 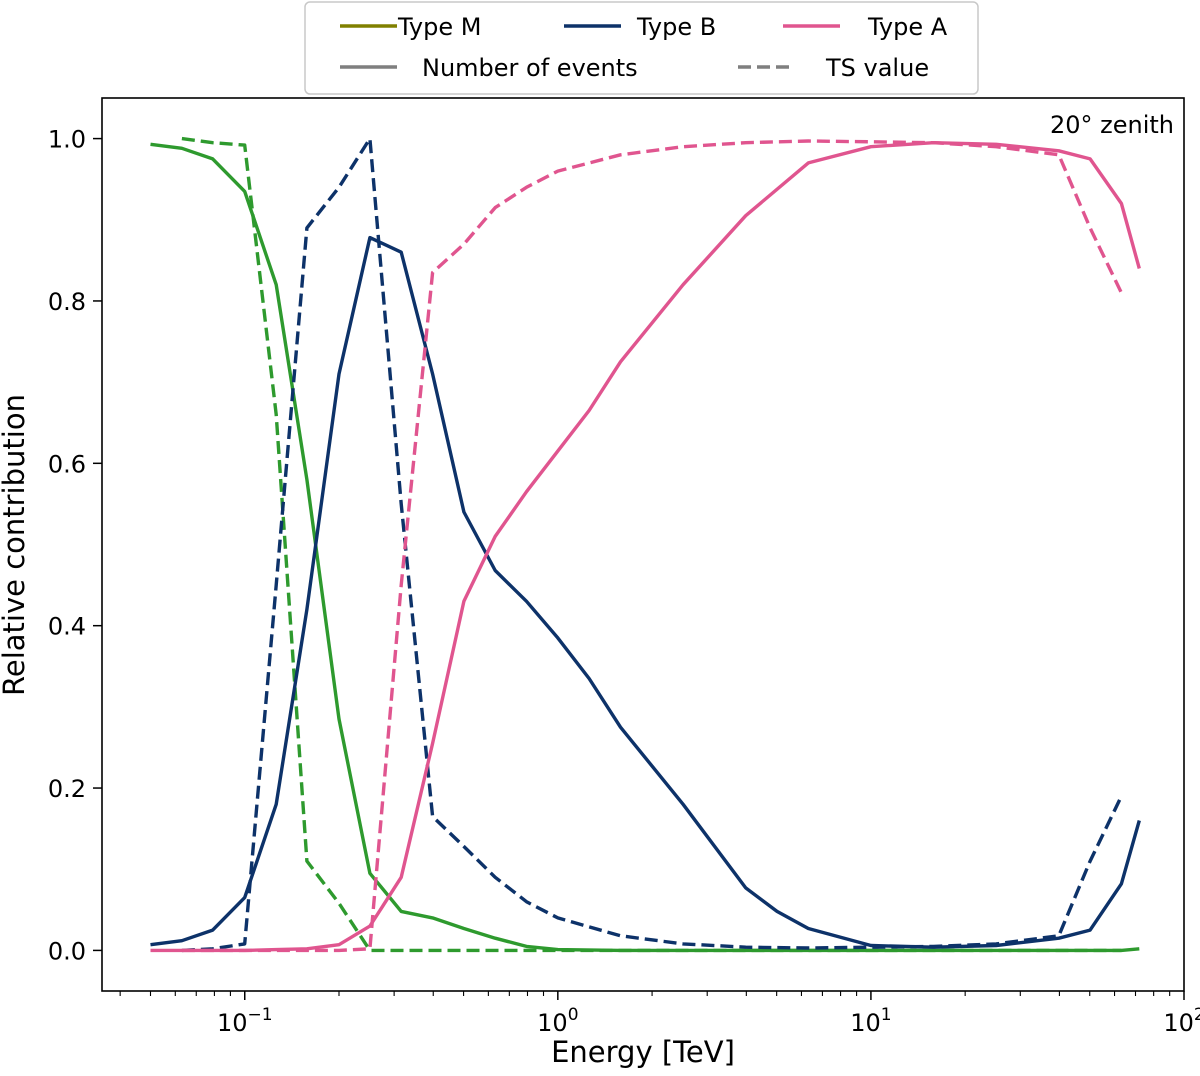 I want to click on y-tick-label: 0.8, so click(x=67, y=302).